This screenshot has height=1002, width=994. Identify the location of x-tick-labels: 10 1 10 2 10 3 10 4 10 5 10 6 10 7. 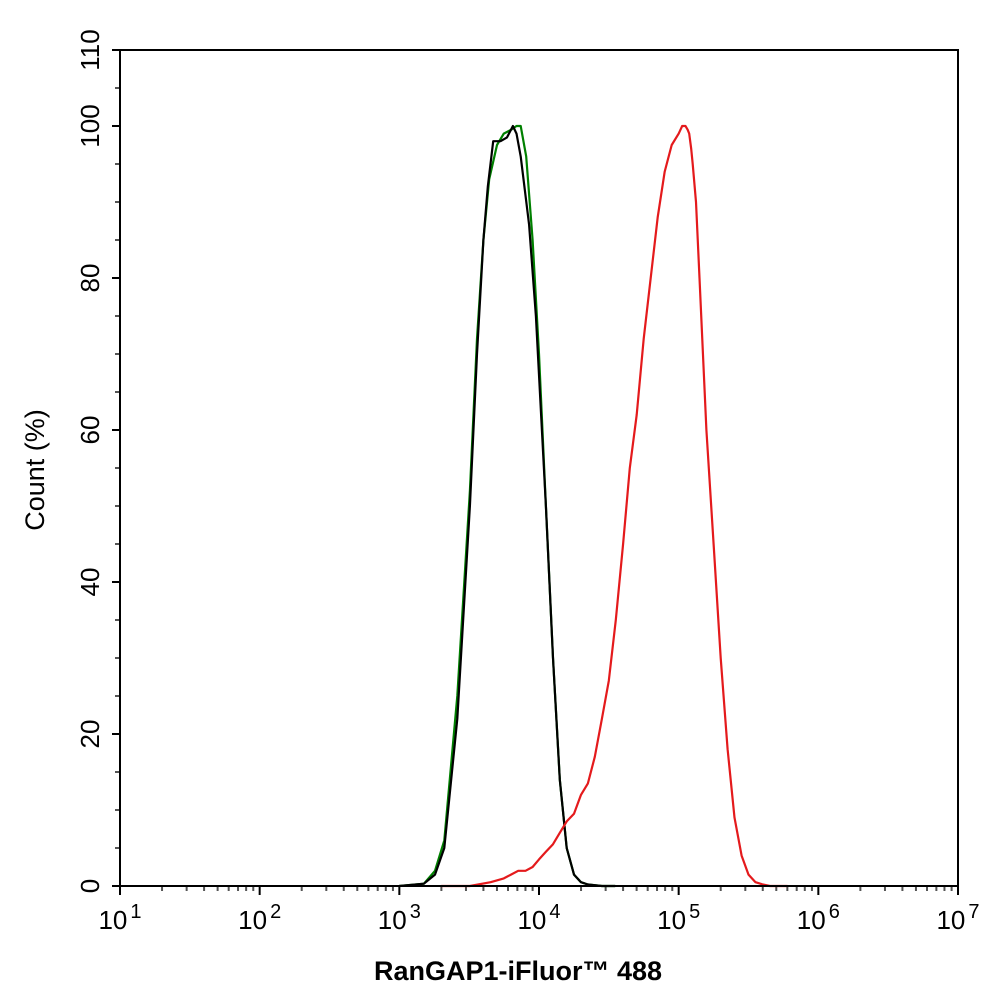
(538, 918).